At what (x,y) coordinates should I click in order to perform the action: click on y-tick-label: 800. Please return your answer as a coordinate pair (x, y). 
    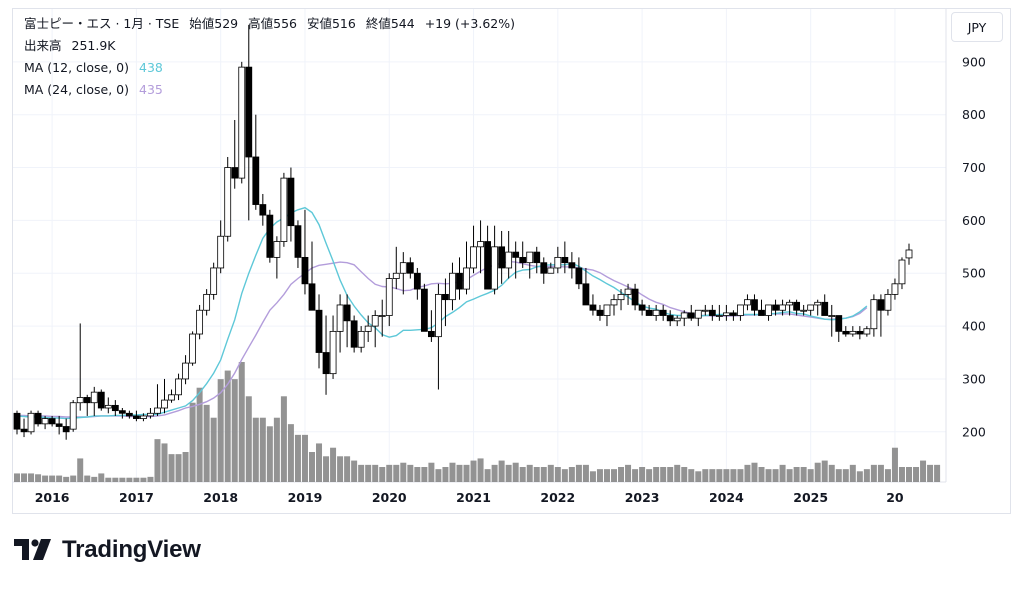
    Looking at the image, I should click on (974, 114).